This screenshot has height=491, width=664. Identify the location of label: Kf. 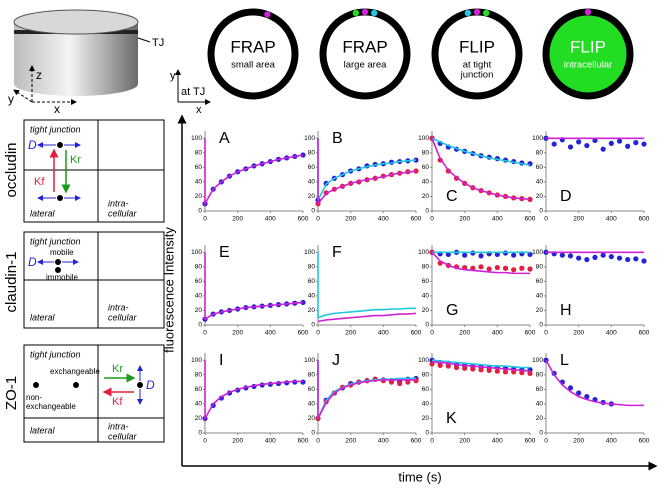
(39, 182).